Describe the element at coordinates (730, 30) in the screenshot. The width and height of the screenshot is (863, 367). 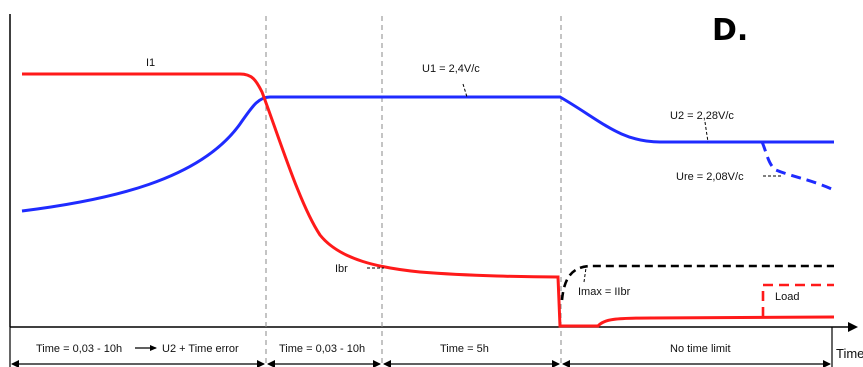
I see `corner-letter: D.` at that location.